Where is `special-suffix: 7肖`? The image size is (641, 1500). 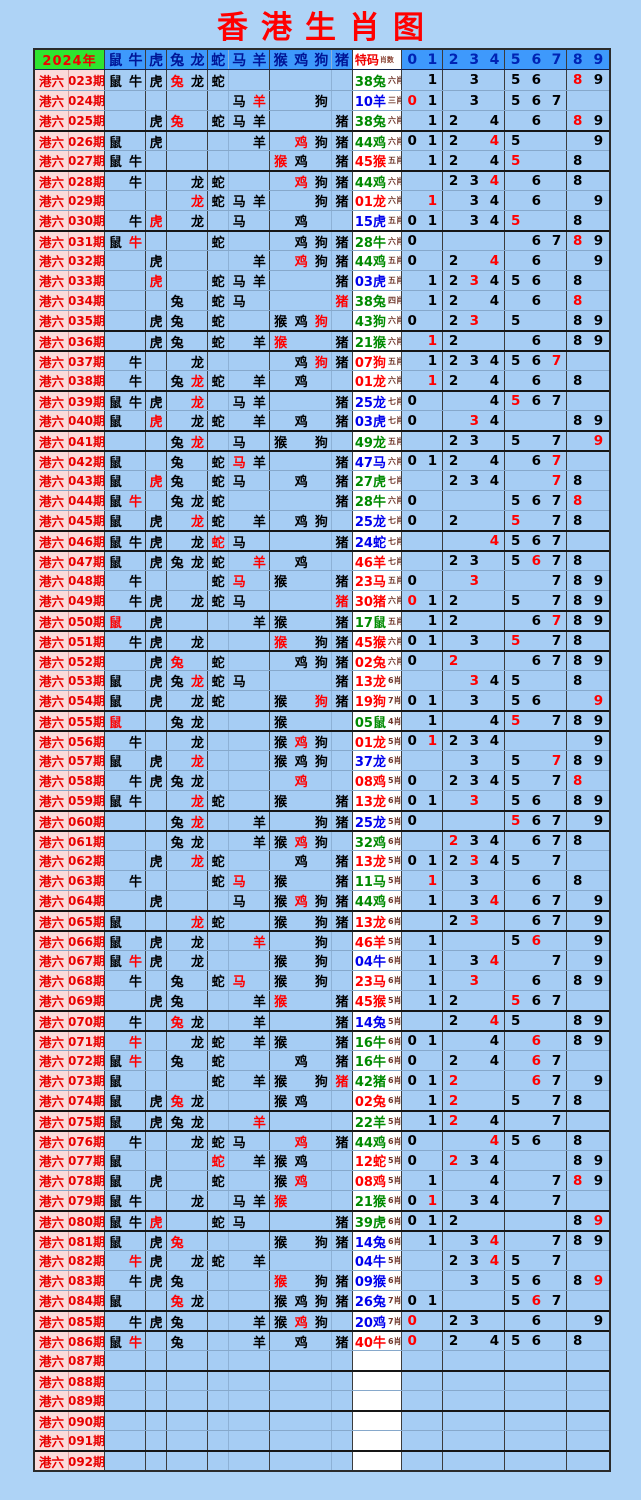
special-suffix: 7肖 is located at coordinates (394, 700).